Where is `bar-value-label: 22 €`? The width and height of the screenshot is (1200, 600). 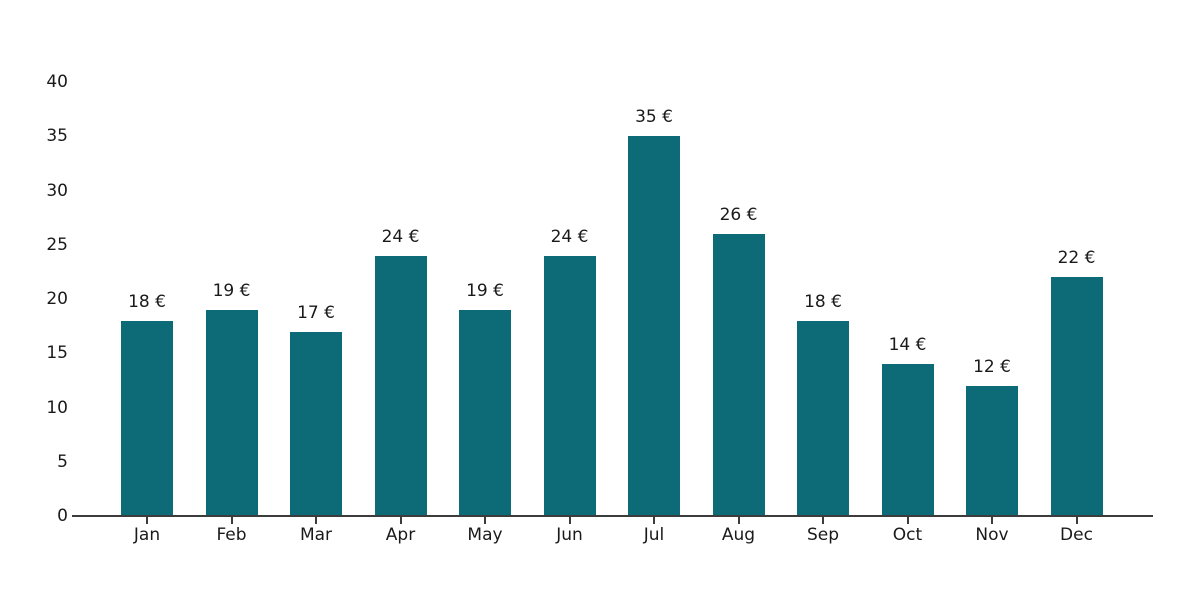
bar-value-label: 22 € is located at coordinates (1076, 258).